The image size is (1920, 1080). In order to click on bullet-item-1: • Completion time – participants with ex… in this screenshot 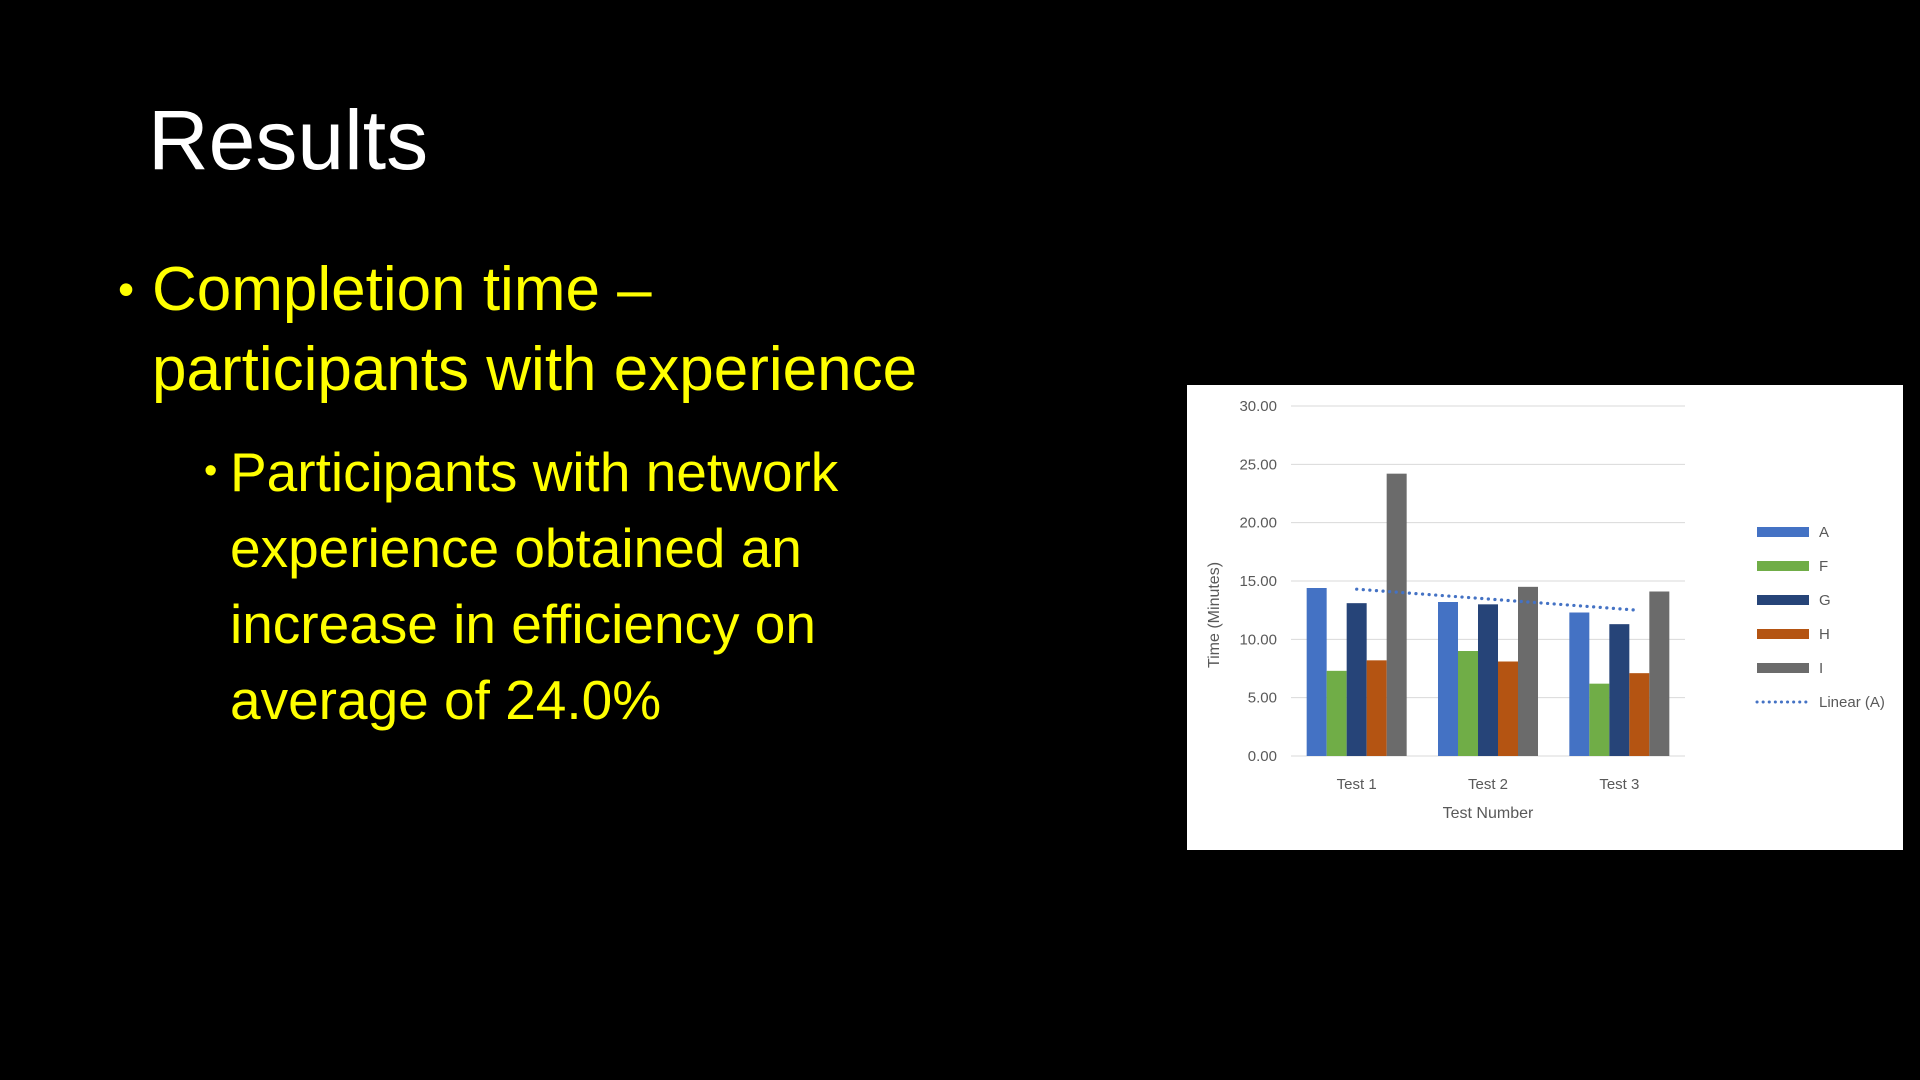, I will do `click(538, 330)`.